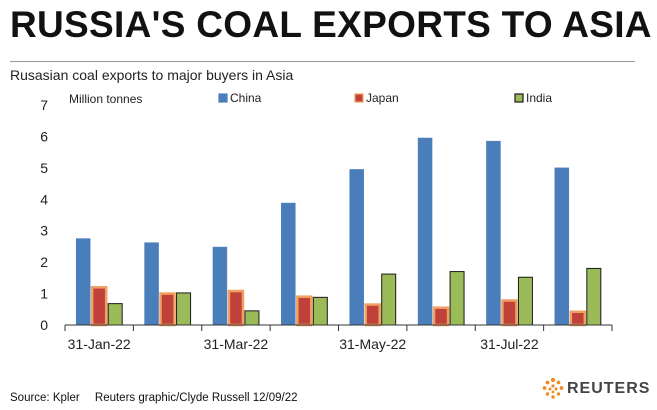 This screenshot has height=410, width=657. Describe the element at coordinates (44, 231) in the screenshot. I see `y-tick-label: 3` at that location.